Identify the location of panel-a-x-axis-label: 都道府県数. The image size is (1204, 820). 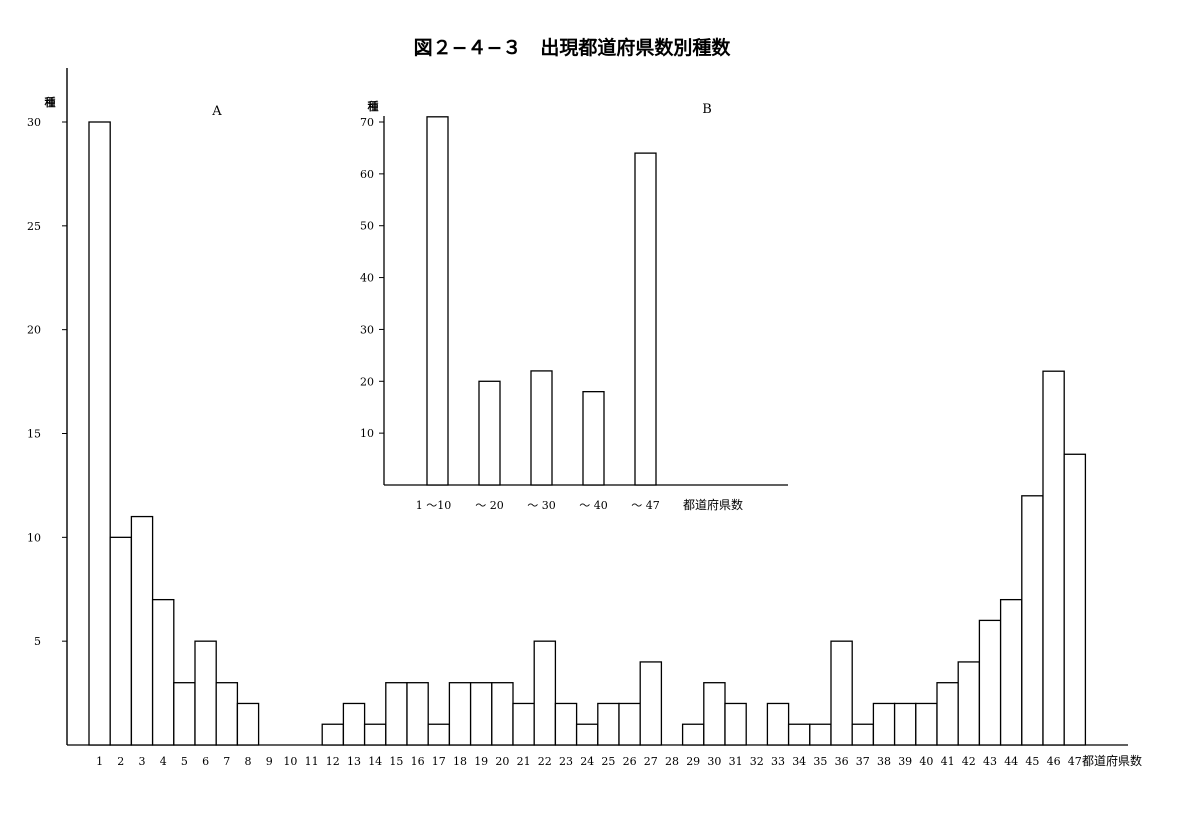
(1112, 760).